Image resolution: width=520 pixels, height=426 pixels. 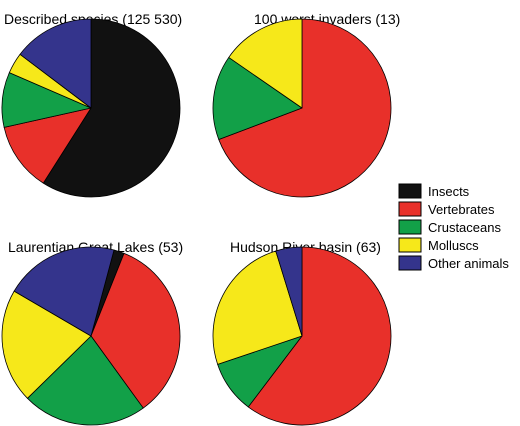 I want to click on legend-label-crustaceans: Crustaceans, so click(x=464, y=227).